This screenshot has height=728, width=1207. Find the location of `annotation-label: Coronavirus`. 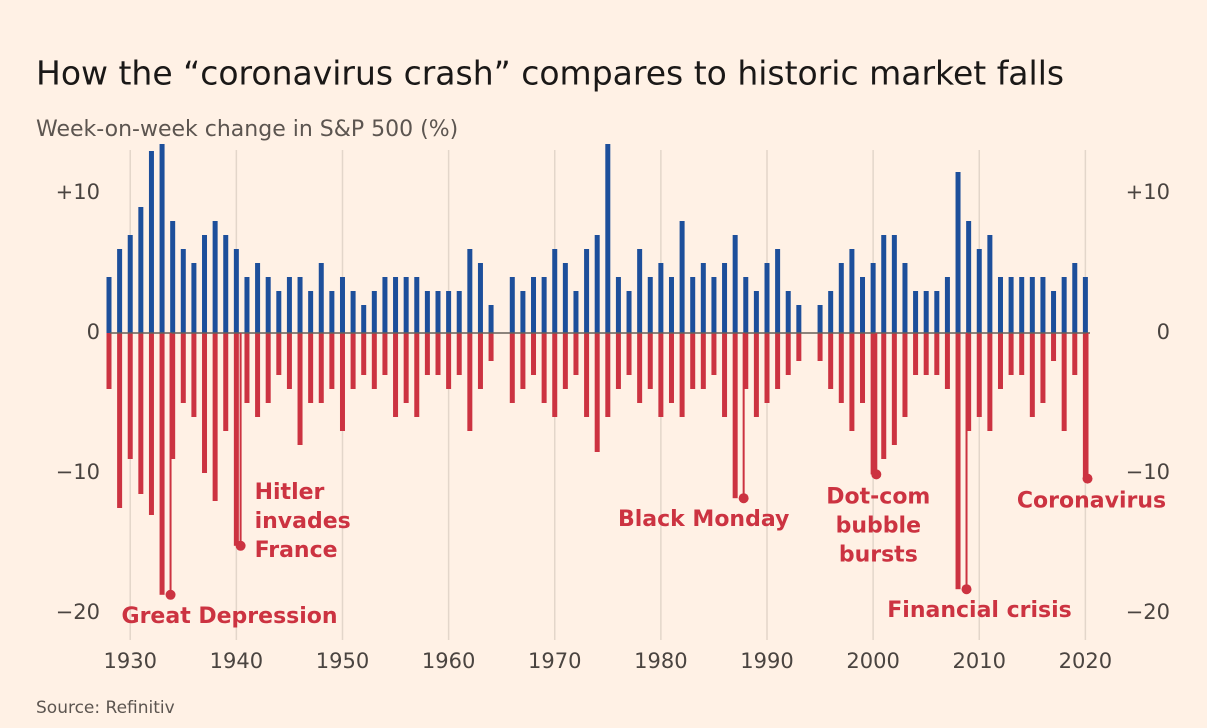

annotation-label: Coronavirus is located at coordinates (1091, 501).